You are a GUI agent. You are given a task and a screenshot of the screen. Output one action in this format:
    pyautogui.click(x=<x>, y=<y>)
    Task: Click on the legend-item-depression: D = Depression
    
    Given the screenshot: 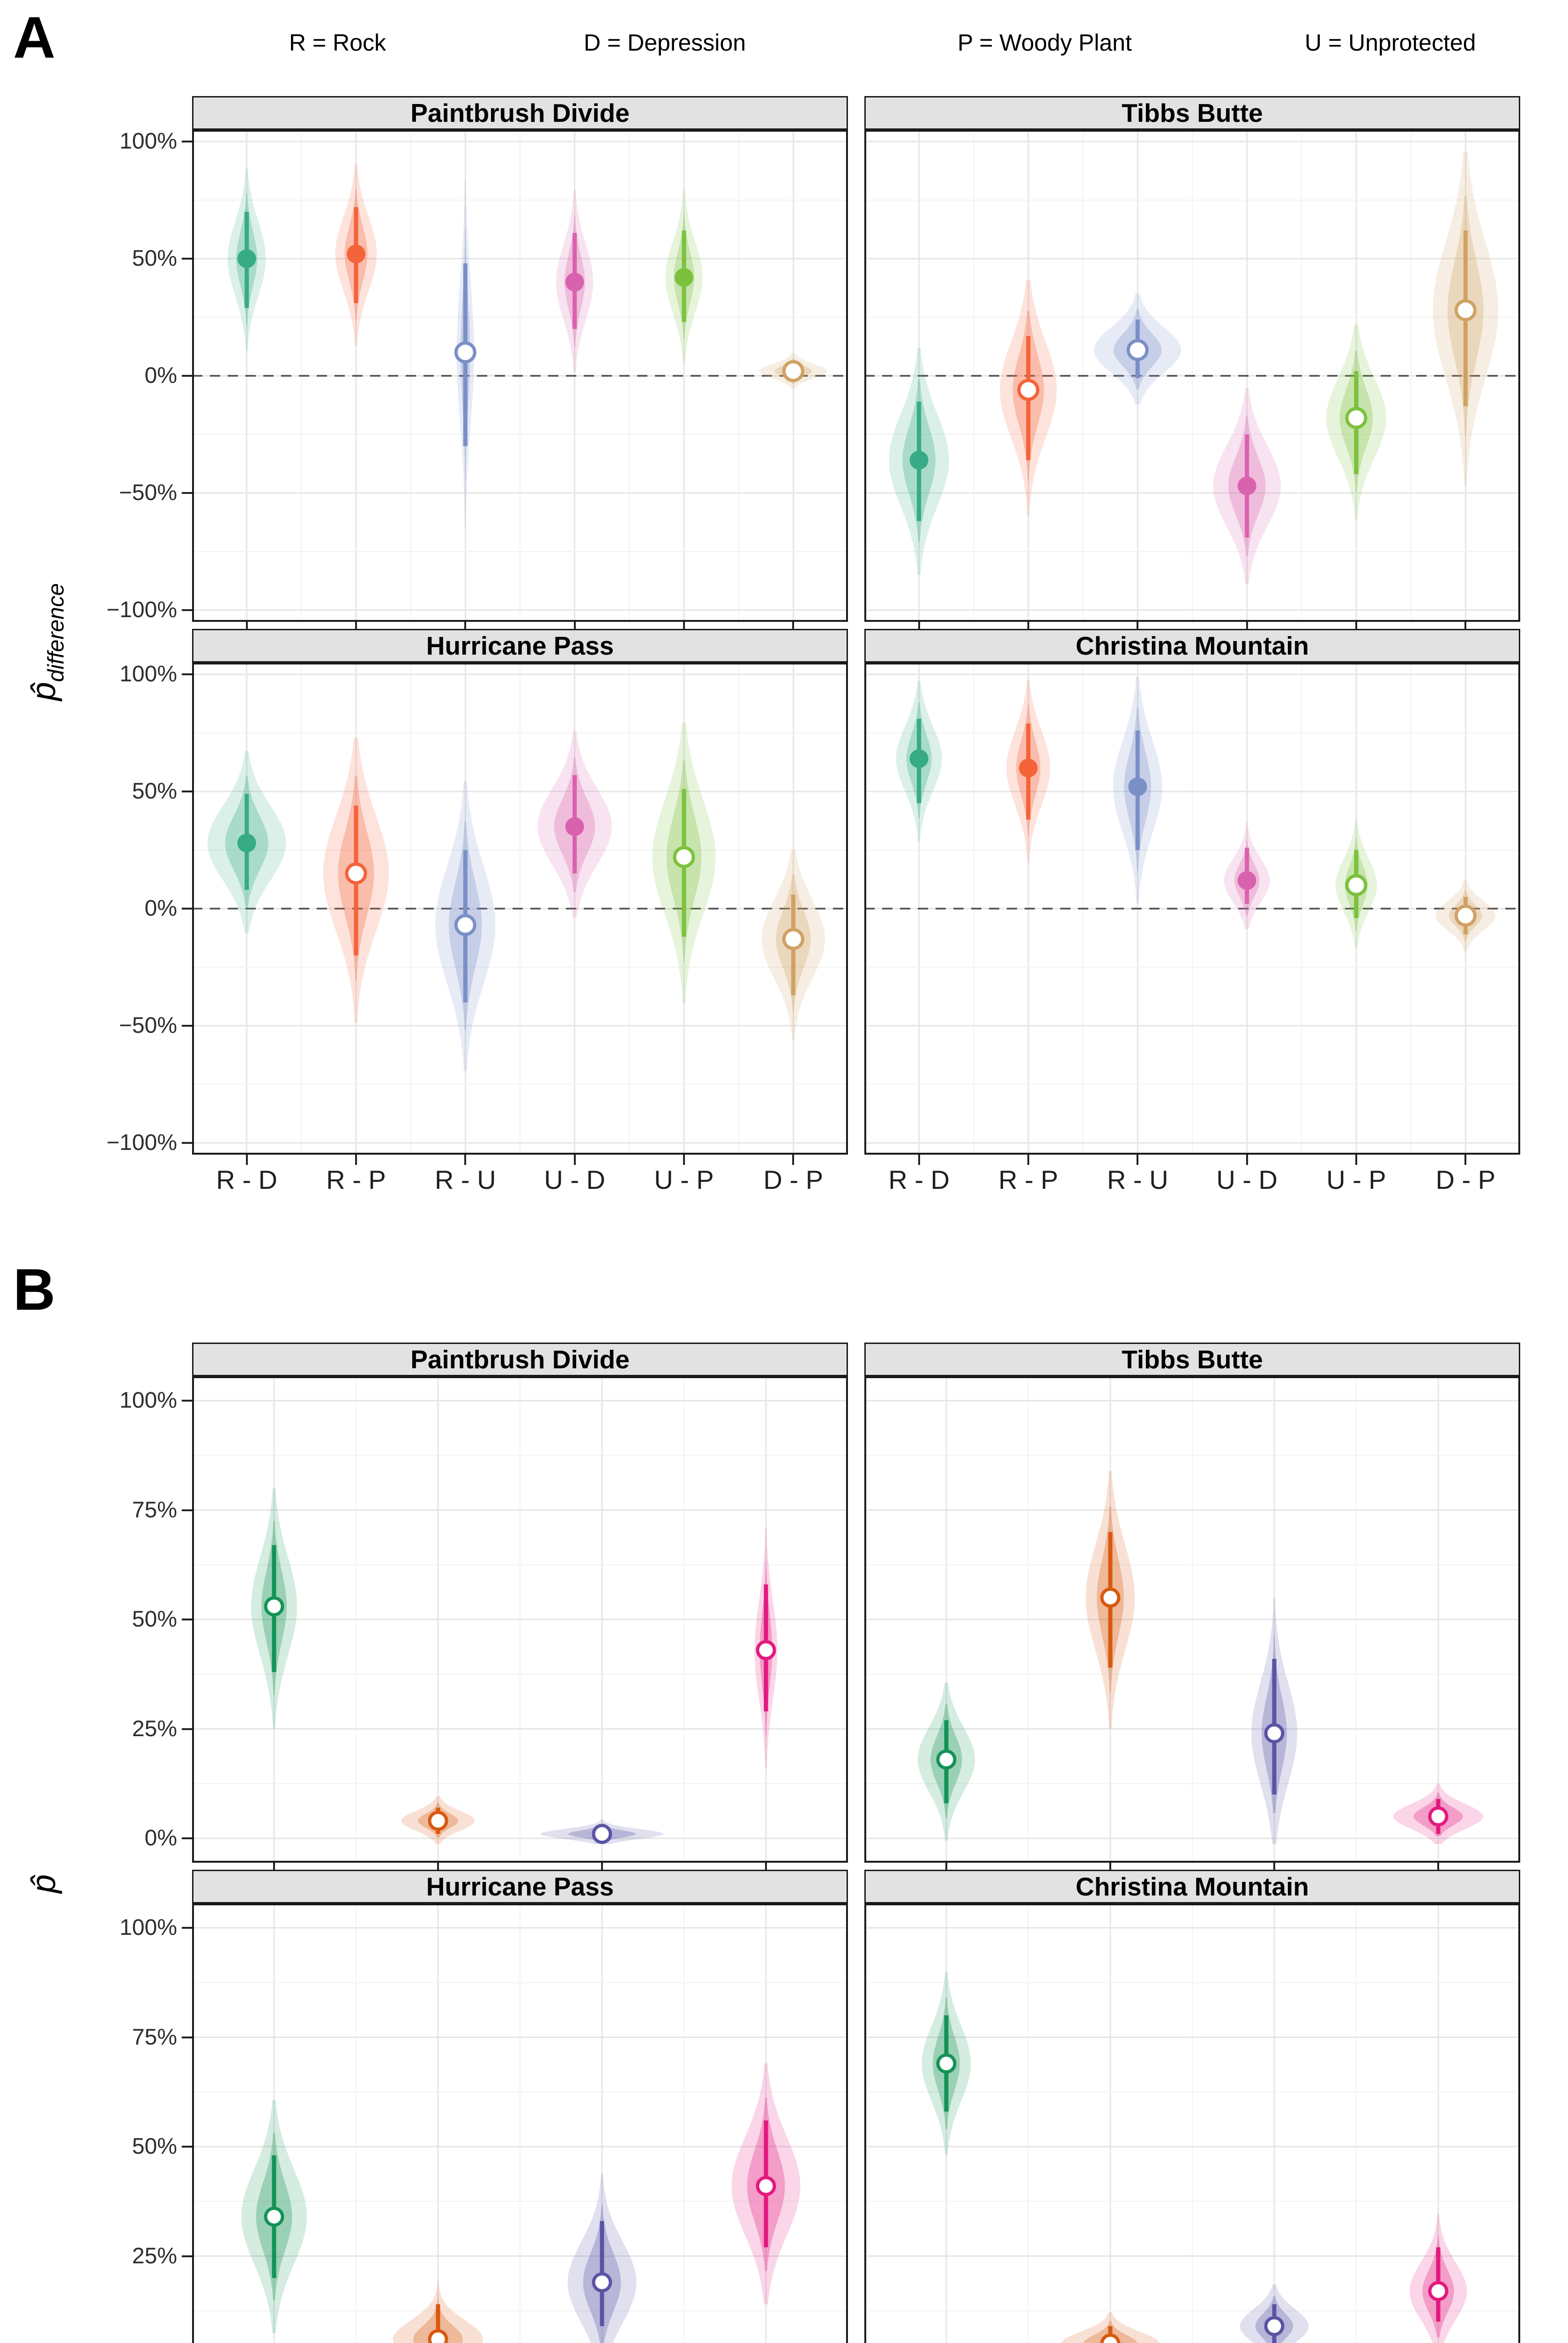 What is the action you would take?
    pyautogui.click(x=665, y=43)
    